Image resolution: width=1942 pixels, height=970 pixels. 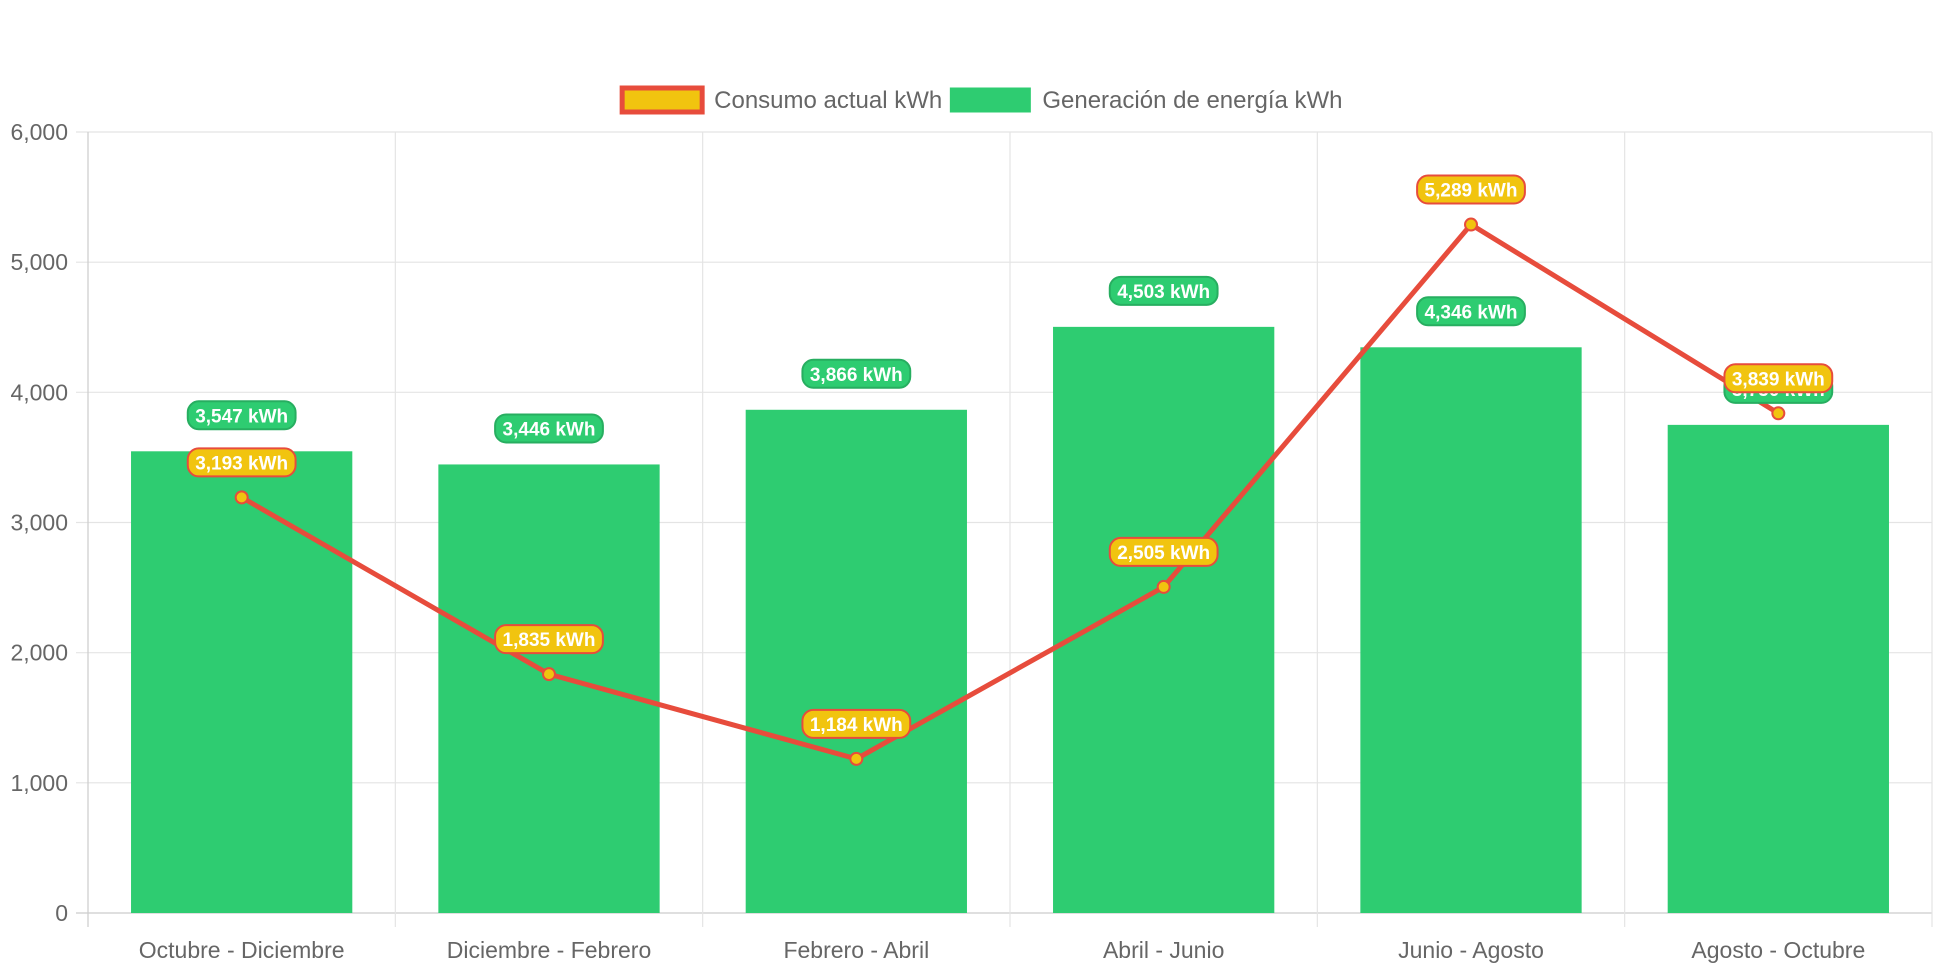 I want to click on x-tick-label: Diciembre - Febrero, so click(x=549, y=950).